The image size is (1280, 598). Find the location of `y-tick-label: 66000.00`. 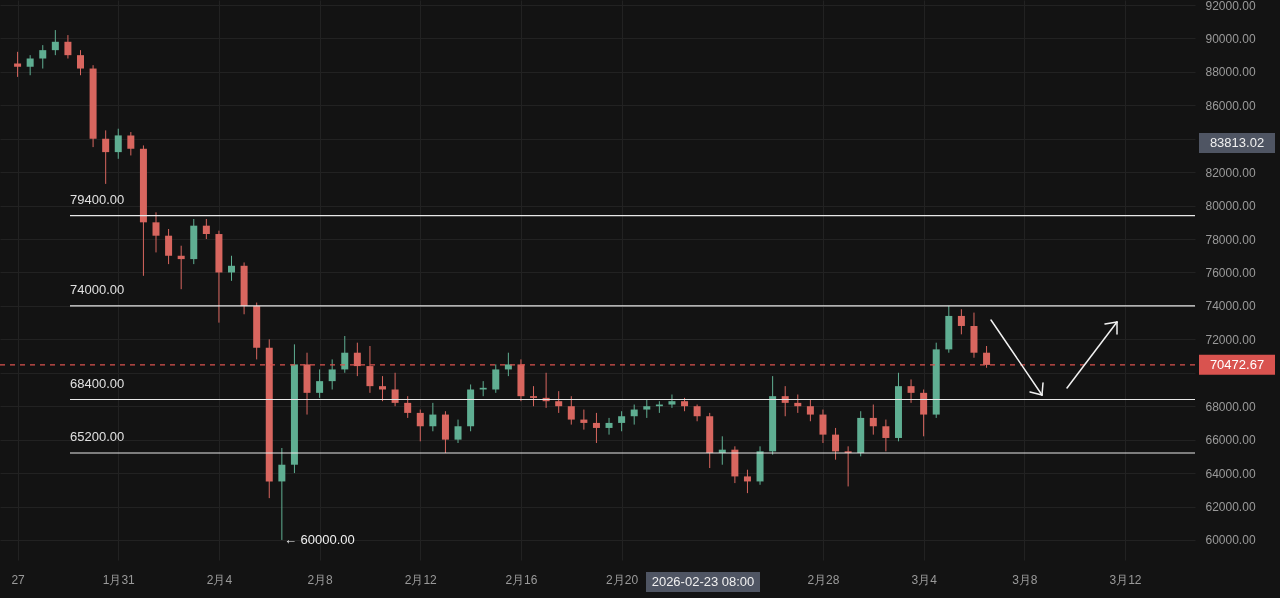

y-tick-label: 66000.00 is located at coordinates (1230, 440).